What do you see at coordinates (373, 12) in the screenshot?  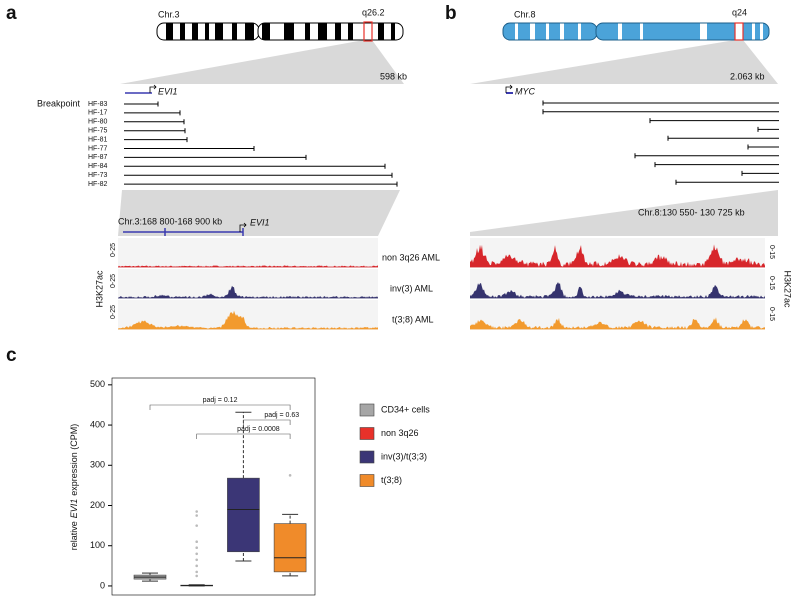 I see `band-label: q26.2` at bounding box center [373, 12].